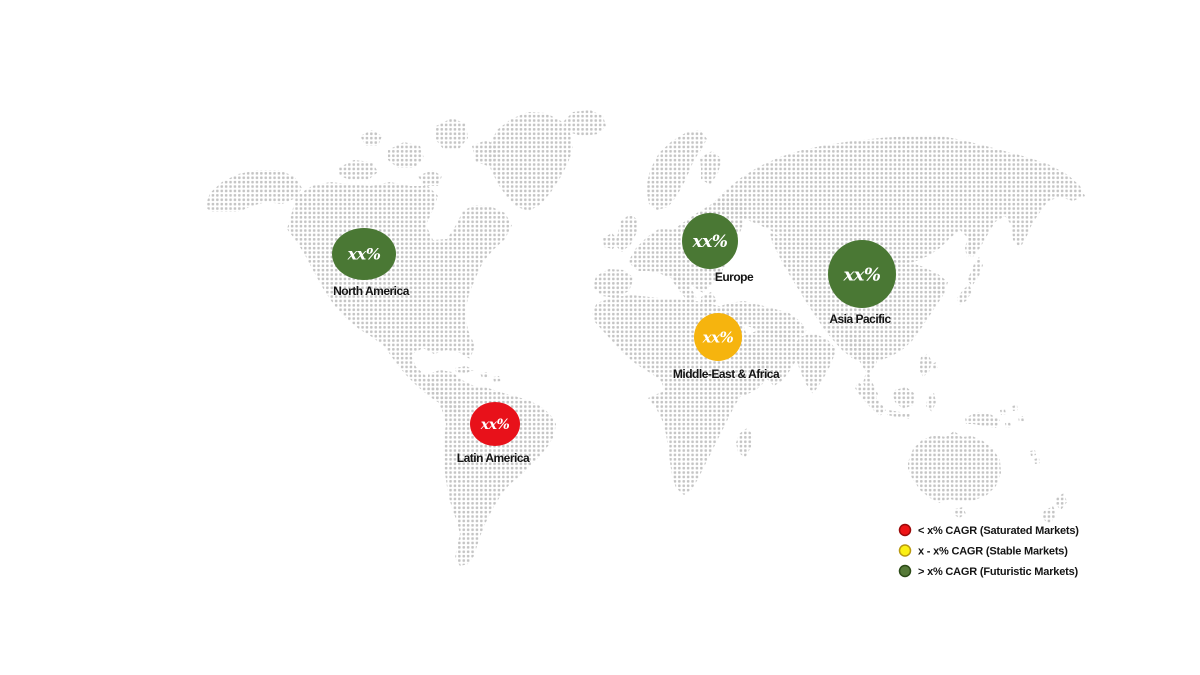  What do you see at coordinates (971, 244) in the screenshot?
I see `island-sakhalin` at bounding box center [971, 244].